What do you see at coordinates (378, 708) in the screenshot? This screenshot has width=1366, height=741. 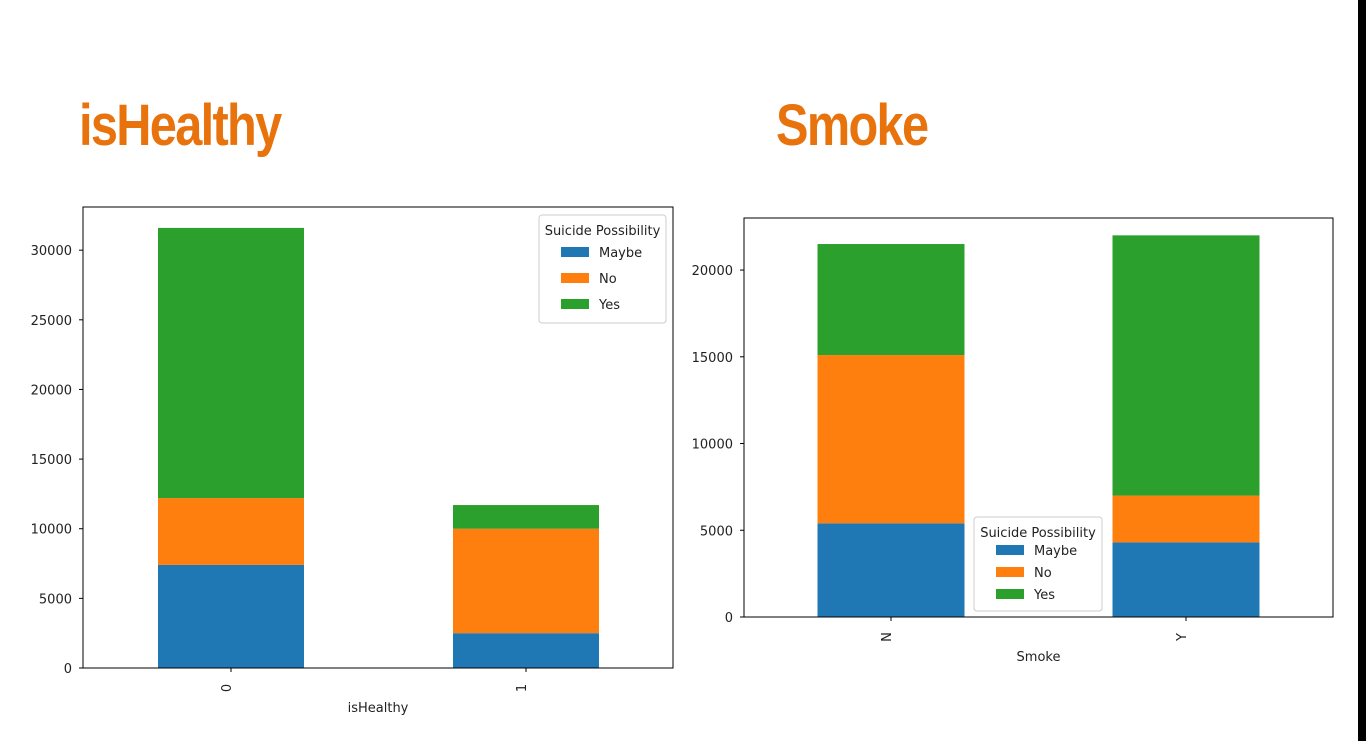 I see `x-axis-label: isHealthy` at bounding box center [378, 708].